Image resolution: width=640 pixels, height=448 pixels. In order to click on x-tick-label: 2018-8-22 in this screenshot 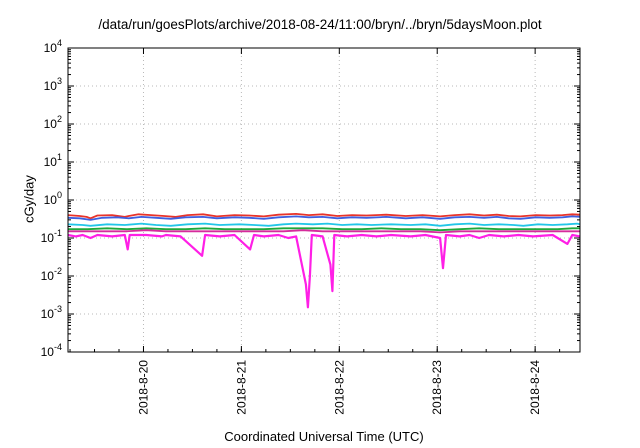, I will do `click(339, 387)`.